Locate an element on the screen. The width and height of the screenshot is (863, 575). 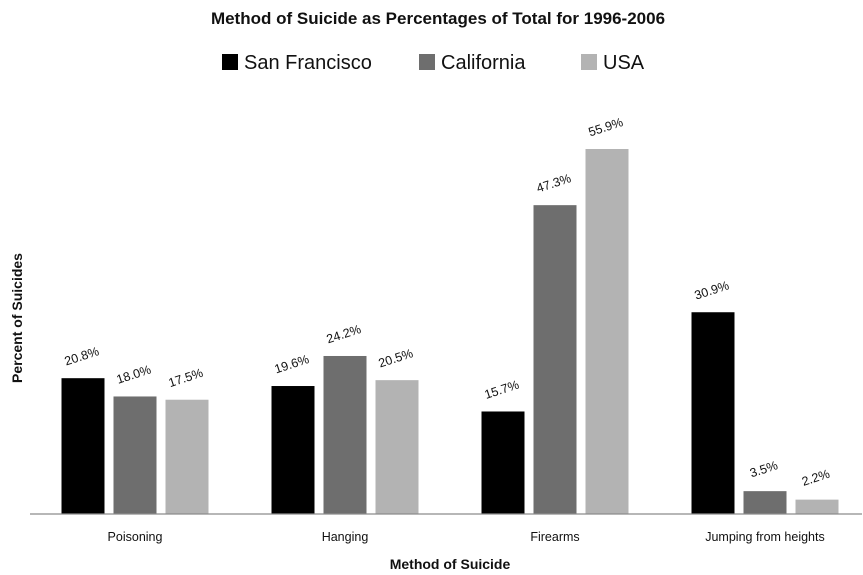
data-label-0-1: 18.0% is located at coordinates (134, 375).